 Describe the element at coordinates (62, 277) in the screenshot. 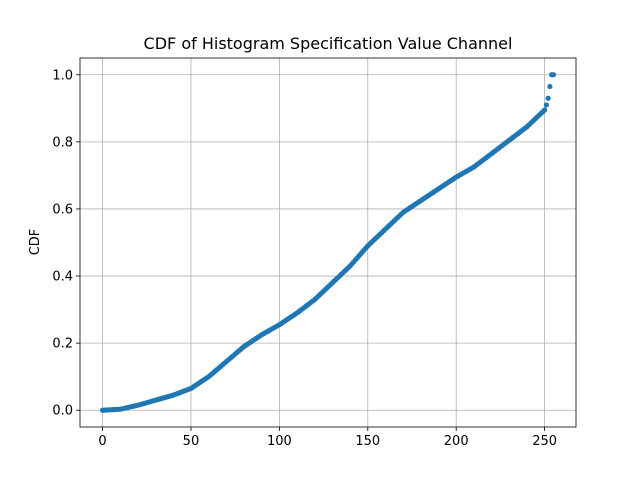

I see `y-tick-label: 0.4` at that location.